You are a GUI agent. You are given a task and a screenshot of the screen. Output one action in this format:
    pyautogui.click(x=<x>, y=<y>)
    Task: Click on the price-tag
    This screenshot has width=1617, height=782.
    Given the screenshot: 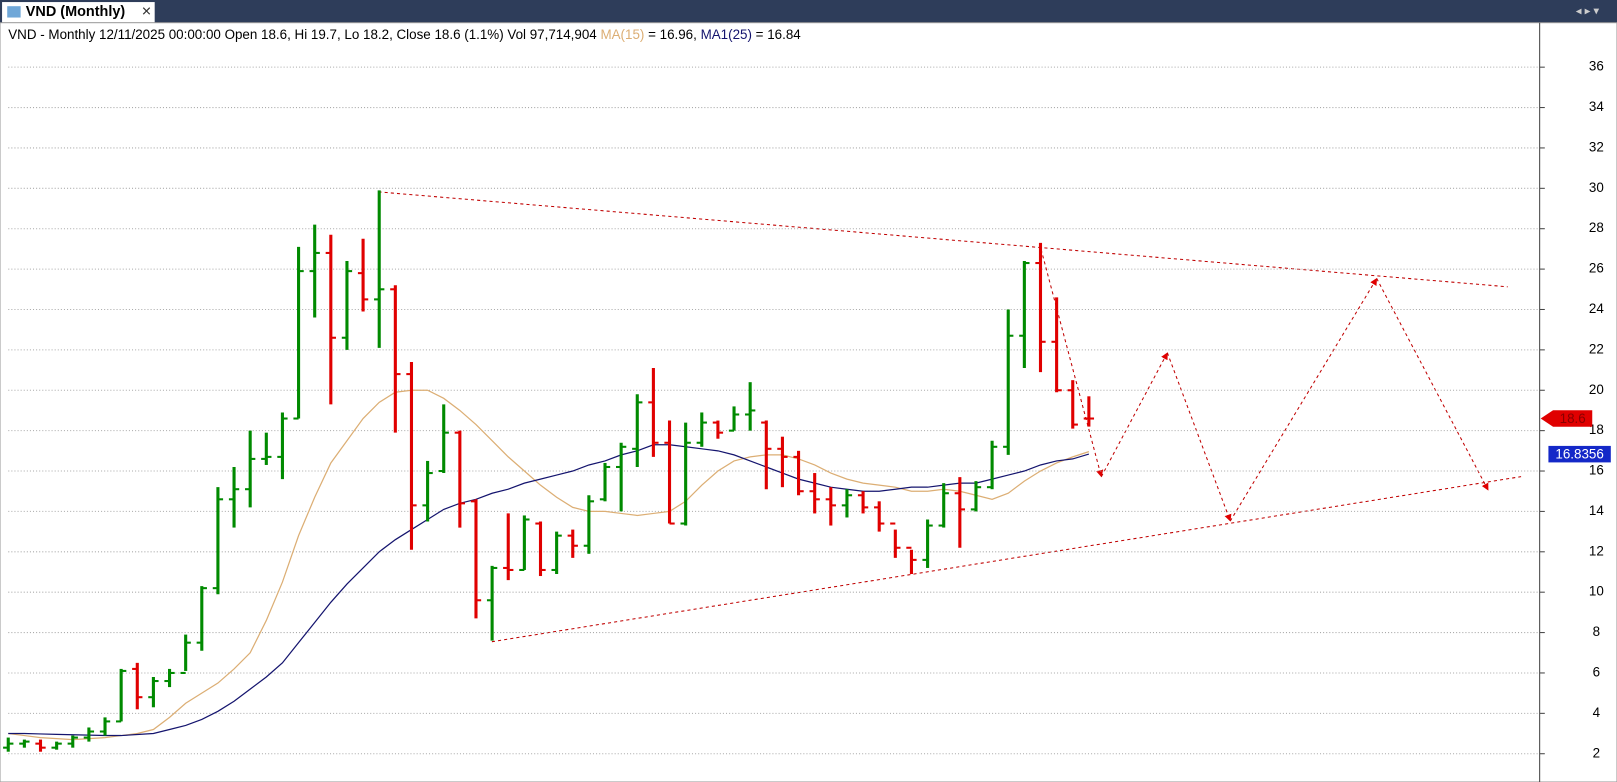 What is the action you would take?
    pyautogui.click(x=1579, y=454)
    